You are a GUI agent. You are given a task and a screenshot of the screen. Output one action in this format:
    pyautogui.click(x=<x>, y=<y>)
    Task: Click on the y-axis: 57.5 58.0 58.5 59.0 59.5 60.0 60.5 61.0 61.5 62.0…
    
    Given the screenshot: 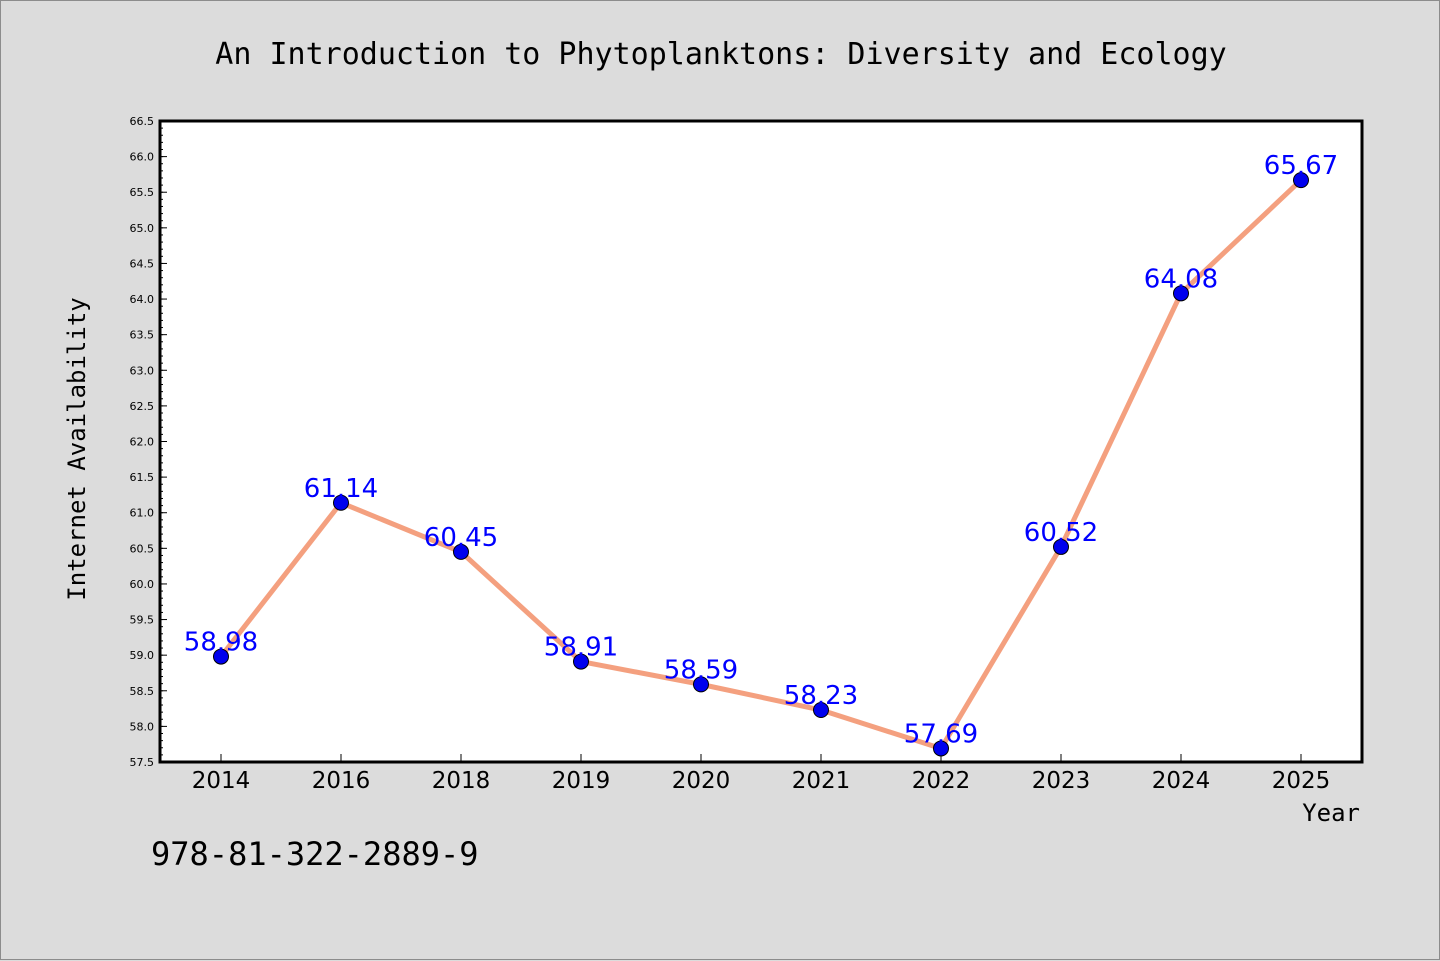 What is the action you would take?
    pyautogui.click(x=148, y=442)
    